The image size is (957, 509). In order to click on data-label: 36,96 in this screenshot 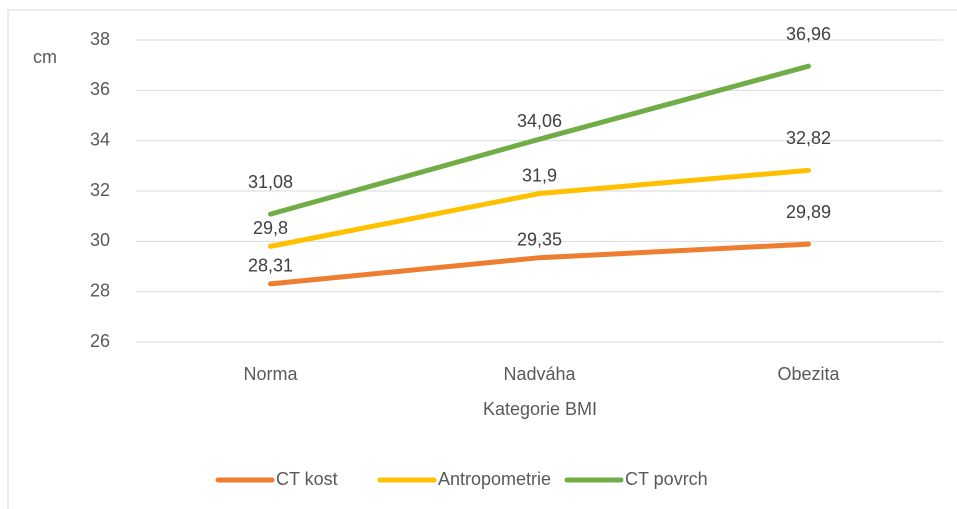, I will do `click(808, 34)`.